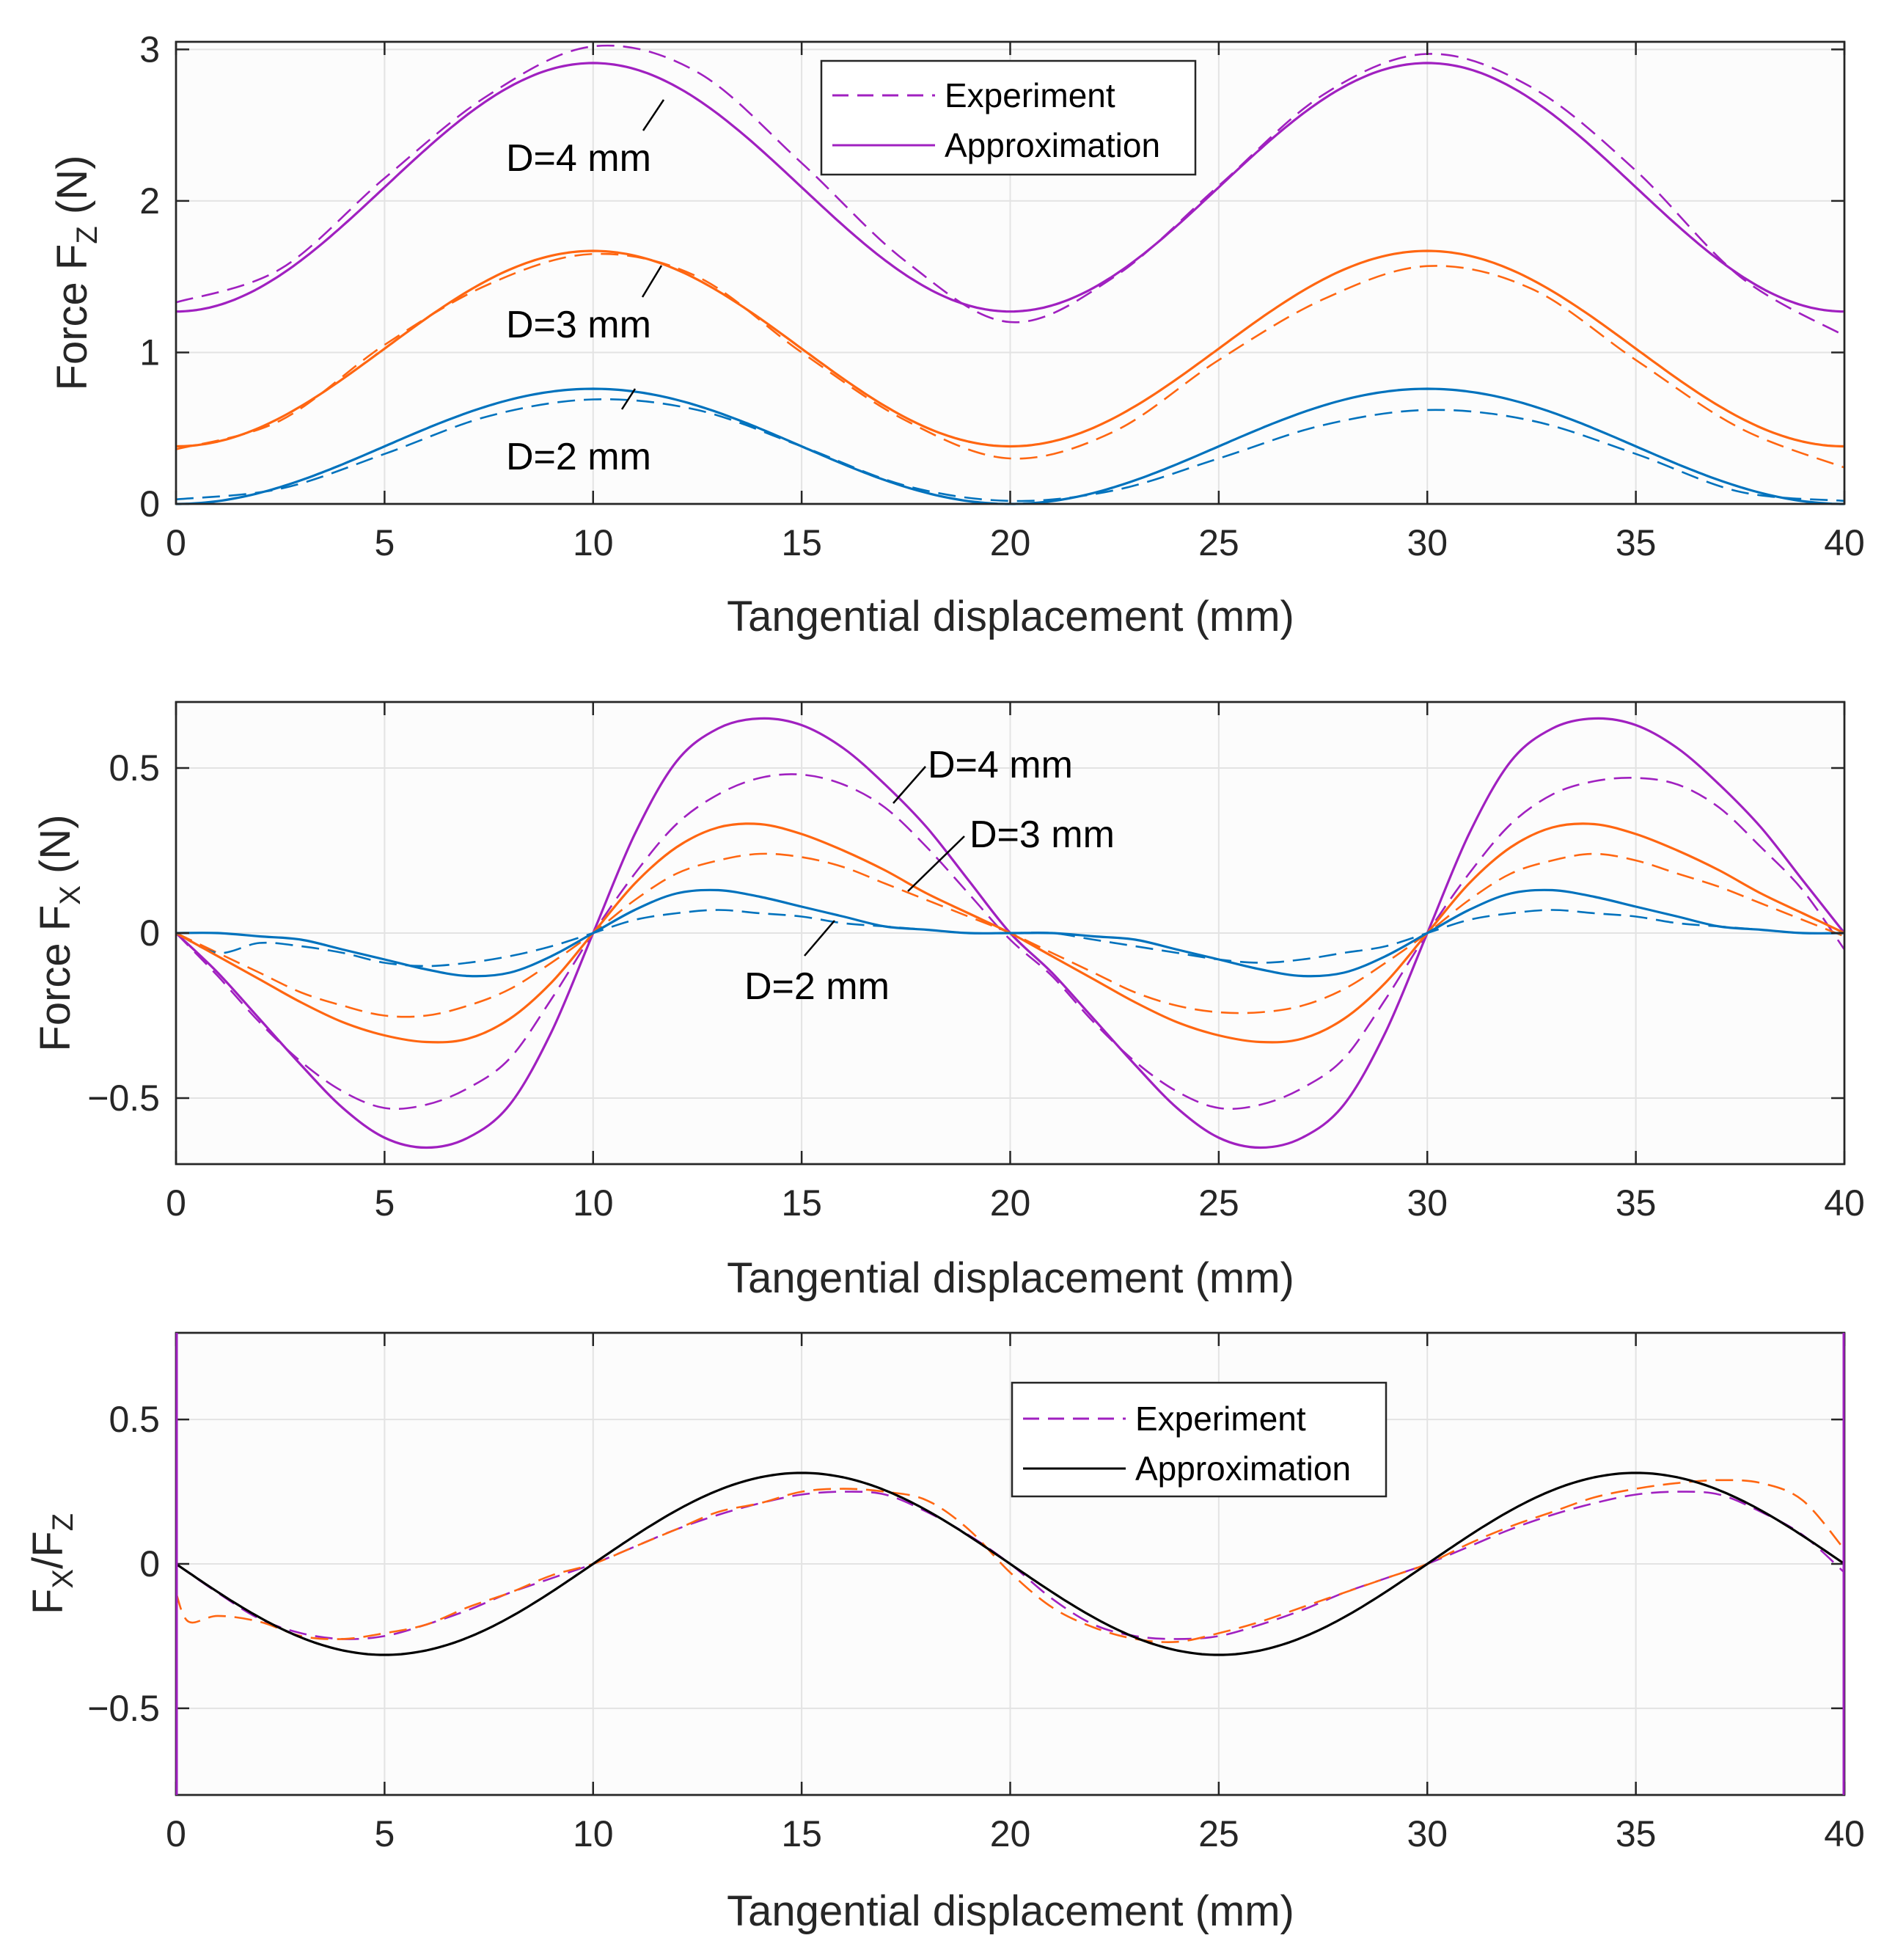 The width and height of the screenshot is (1895, 1960). Describe the element at coordinates (579, 325) in the screenshot. I see `annotation-d3-fz: D=3 mm` at that location.